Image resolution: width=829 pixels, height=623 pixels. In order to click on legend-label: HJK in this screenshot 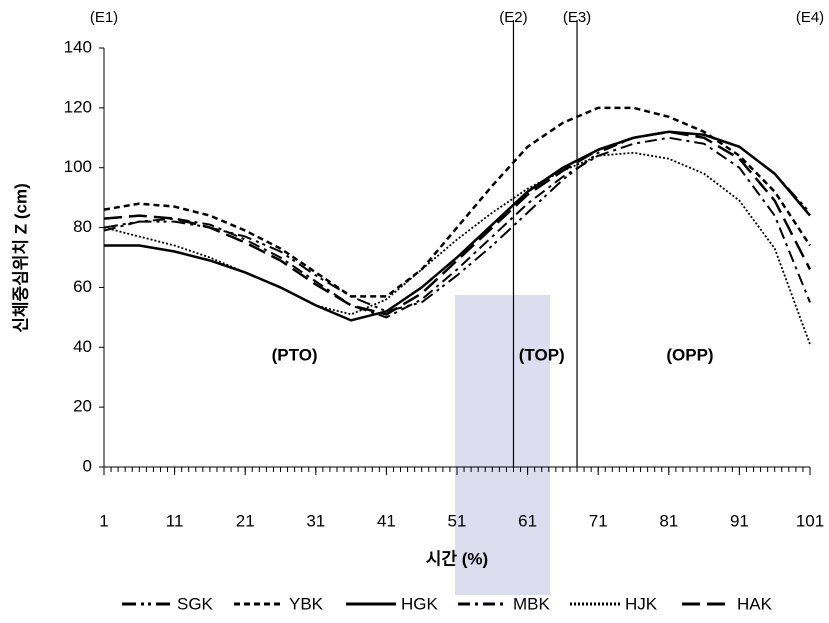, I will do `click(641, 603)`.